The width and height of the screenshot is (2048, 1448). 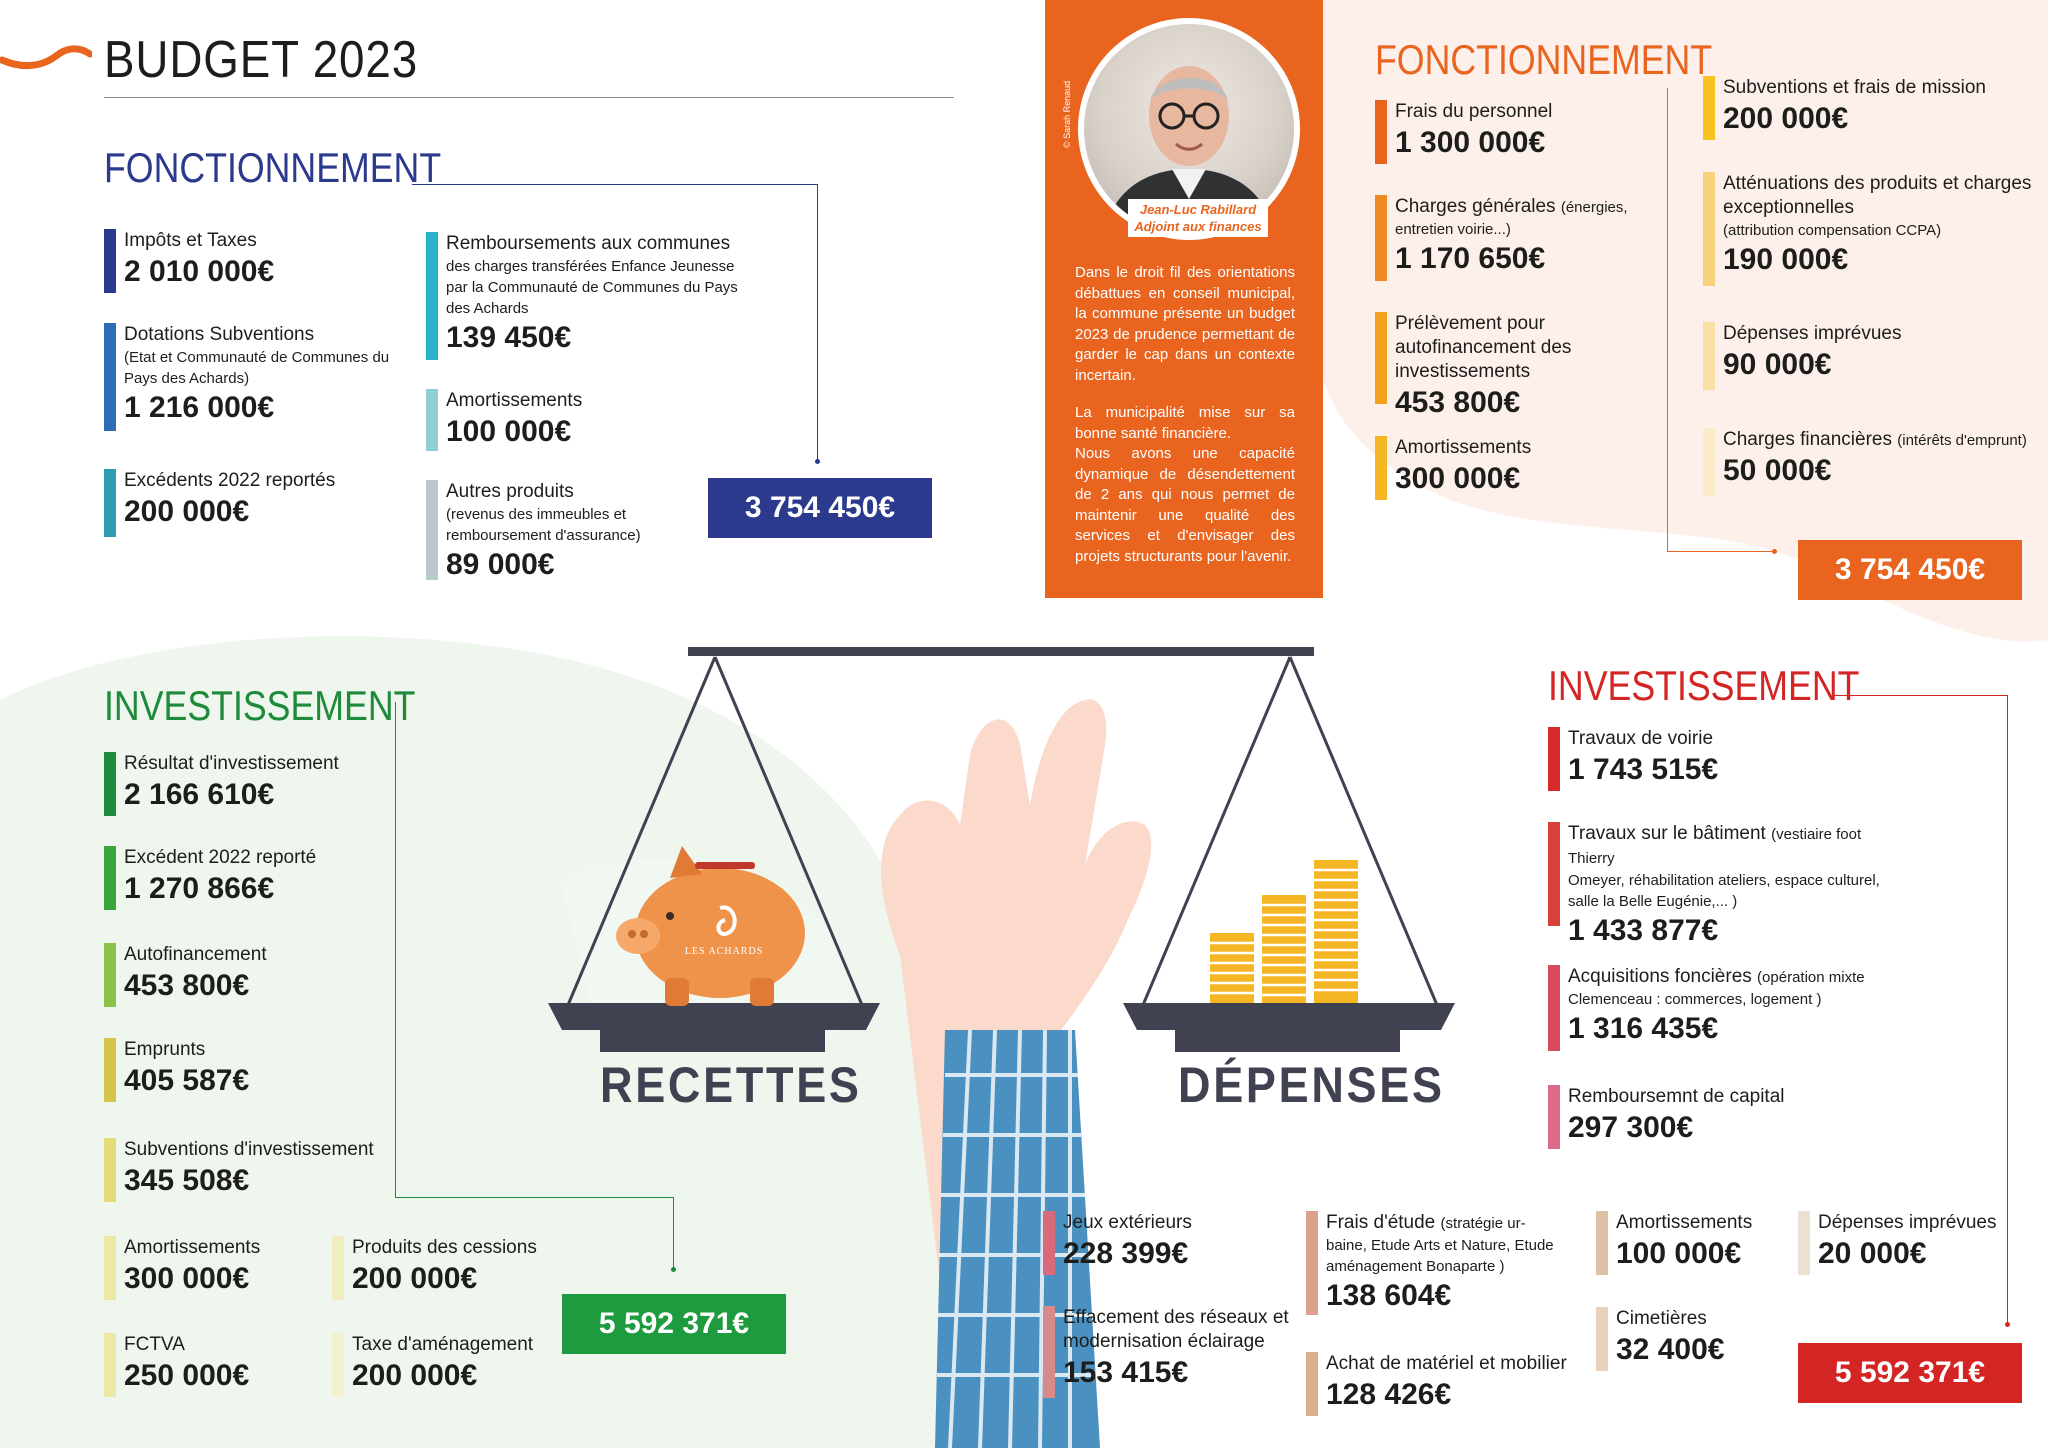 I want to click on item-amount: 100 000€, so click(x=509, y=431).